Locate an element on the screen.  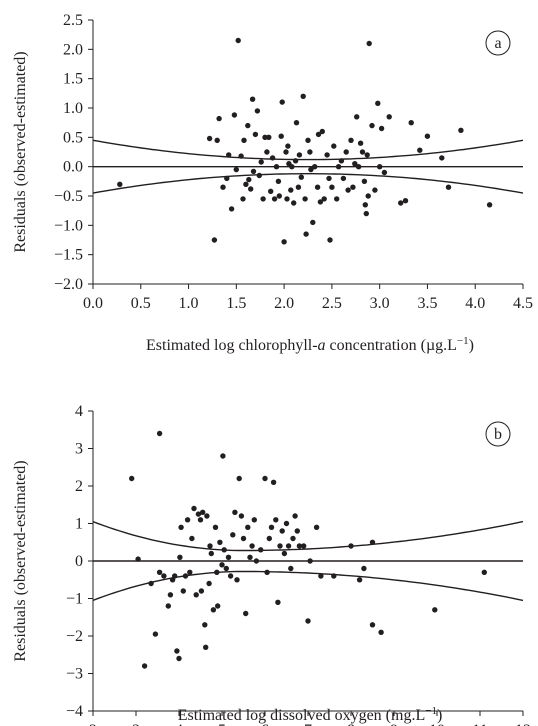
panel-a-x-tick-label: 1.0 is located at coordinates (189, 303).